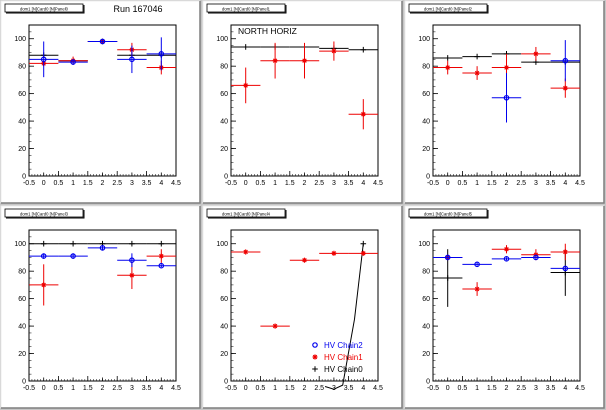  I want to click on plot-title: dom1 [N]Card0 [N]Panel5, so click(448, 214).